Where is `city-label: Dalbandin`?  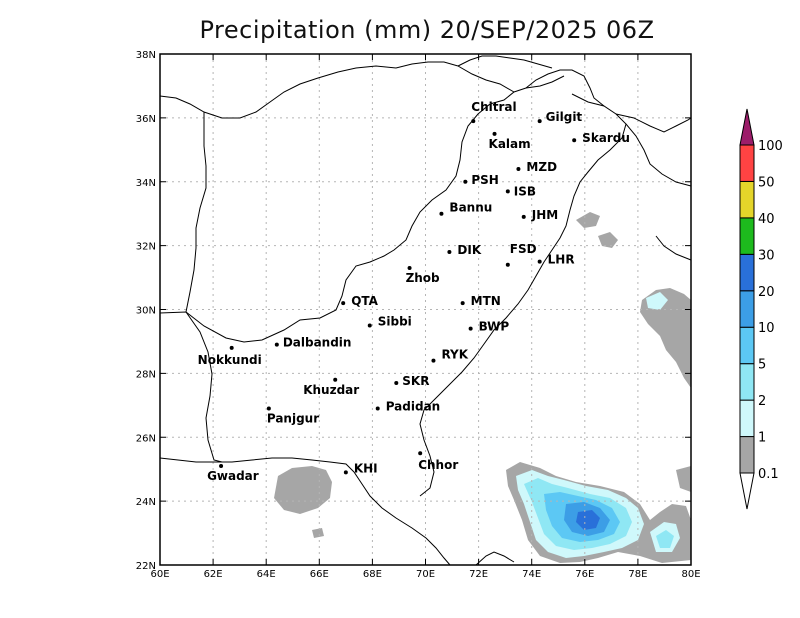
city-label: Dalbandin is located at coordinates (317, 343).